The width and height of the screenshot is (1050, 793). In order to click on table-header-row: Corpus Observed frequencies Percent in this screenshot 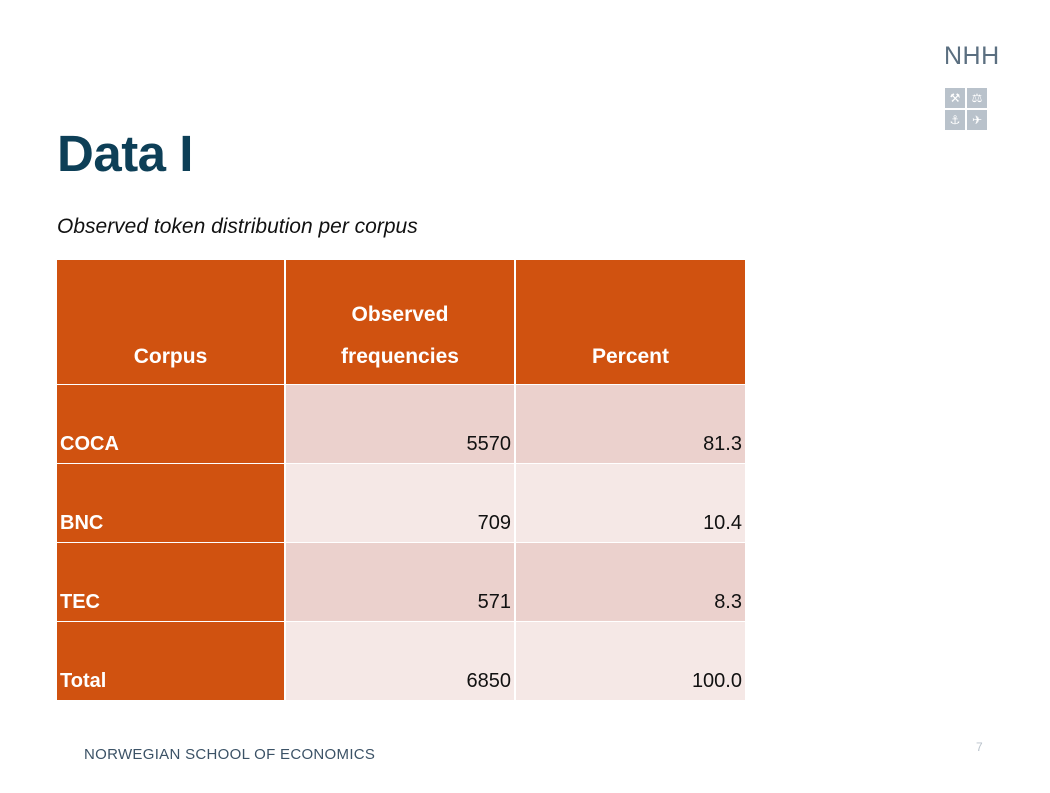, I will do `click(401, 322)`.